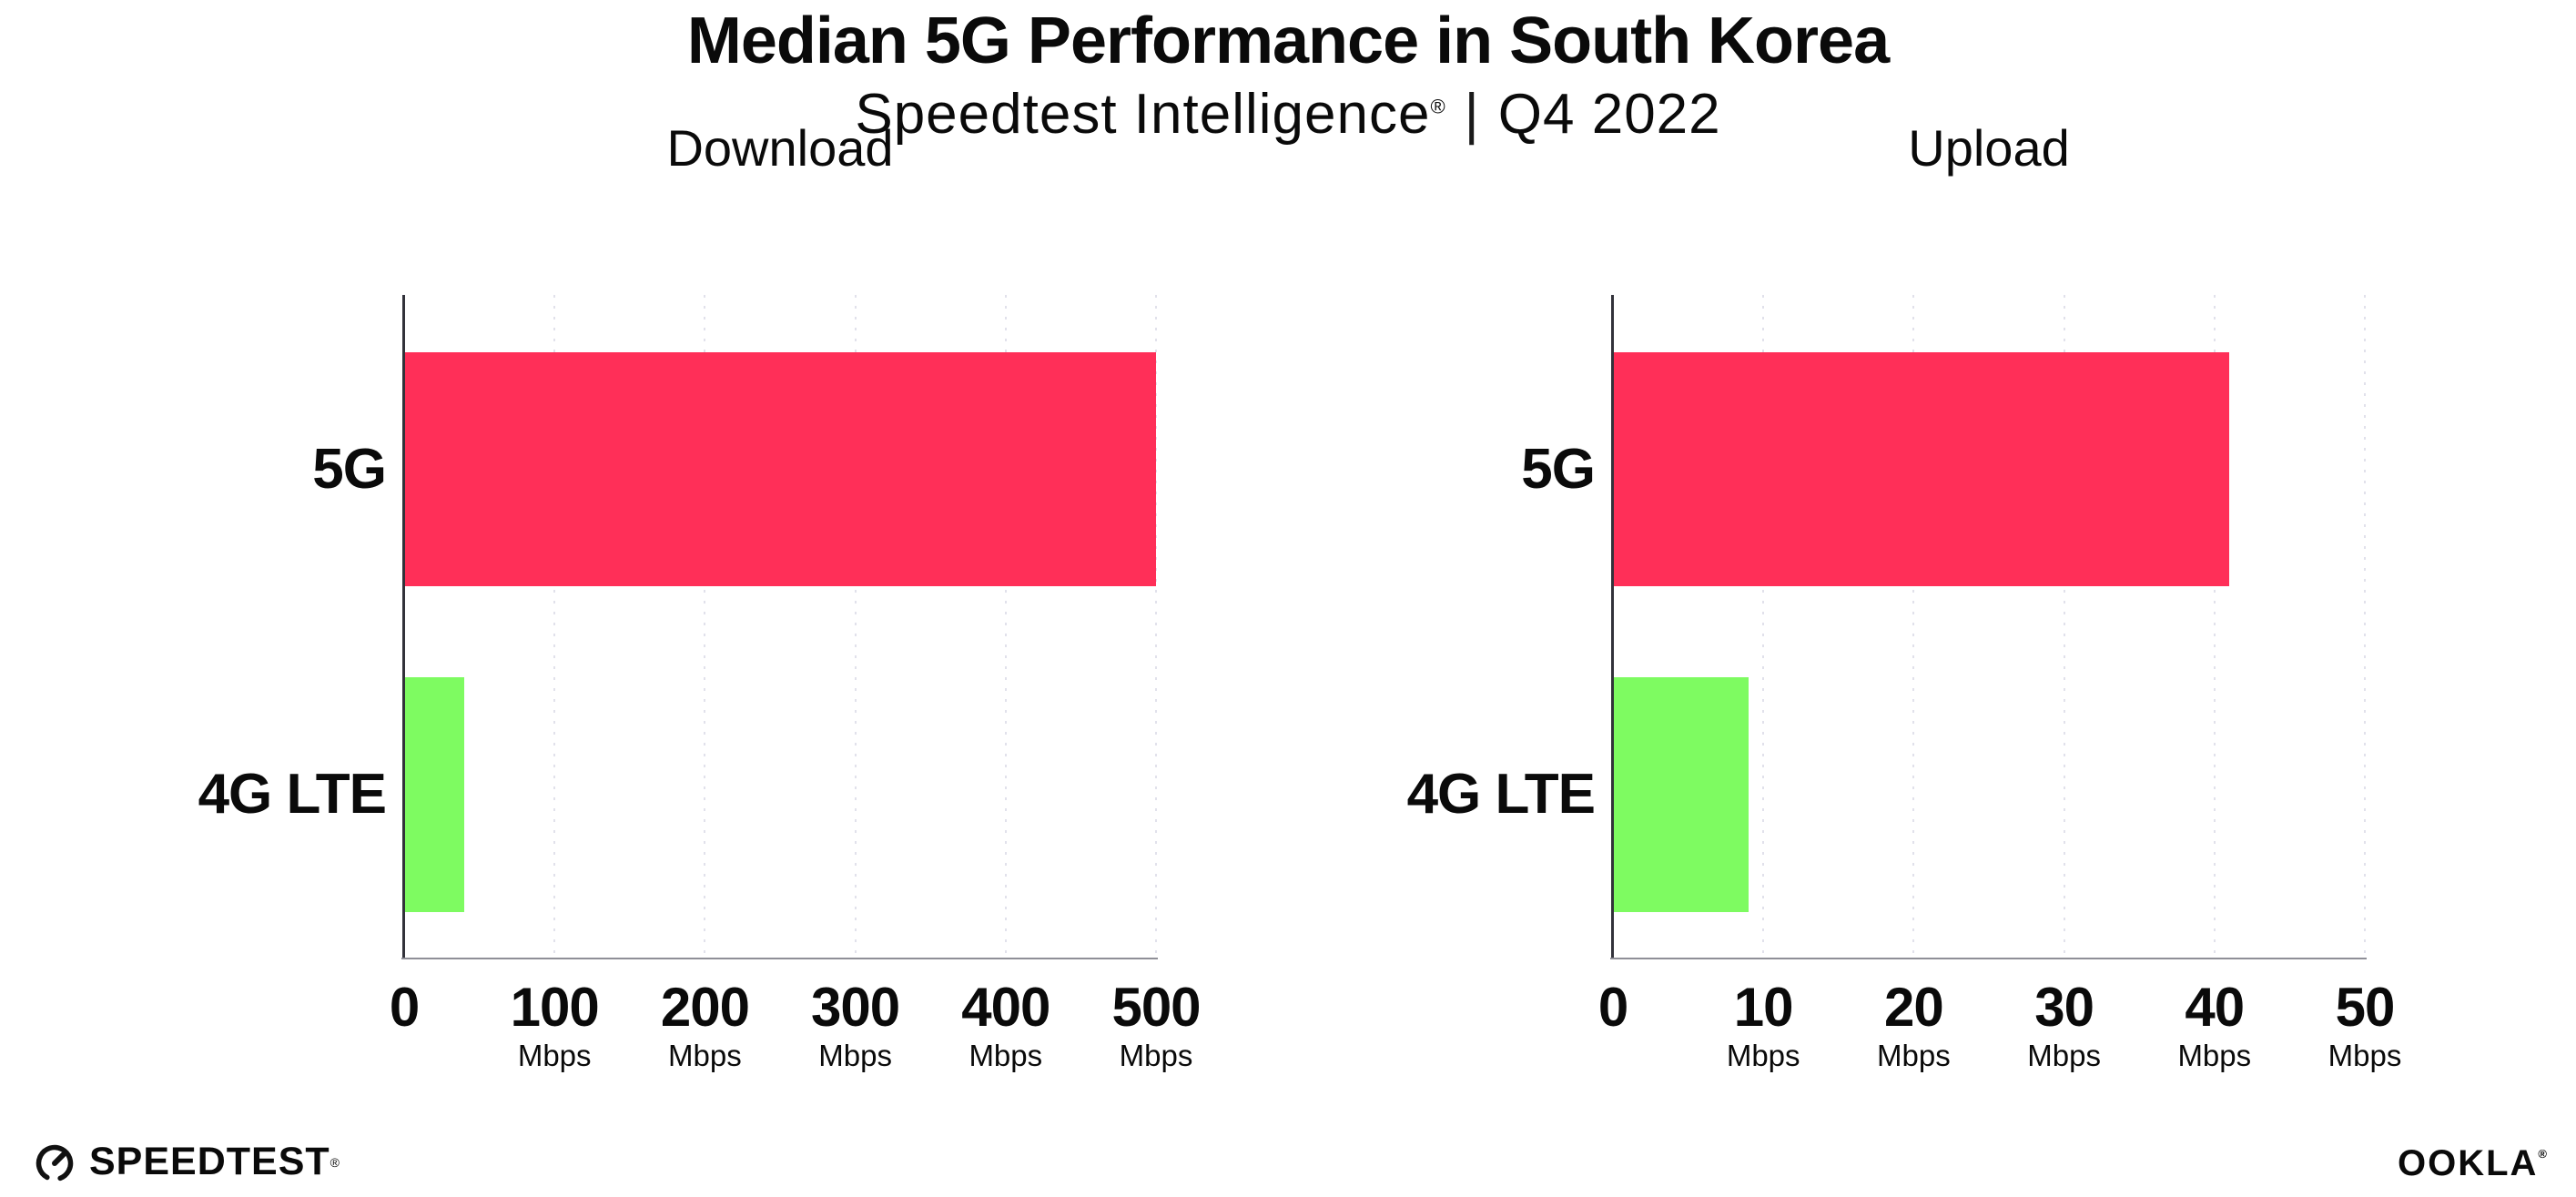 The image size is (2576, 1197). I want to click on upload-category-label-4g-lte: 4G LTE, so click(1501, 795).